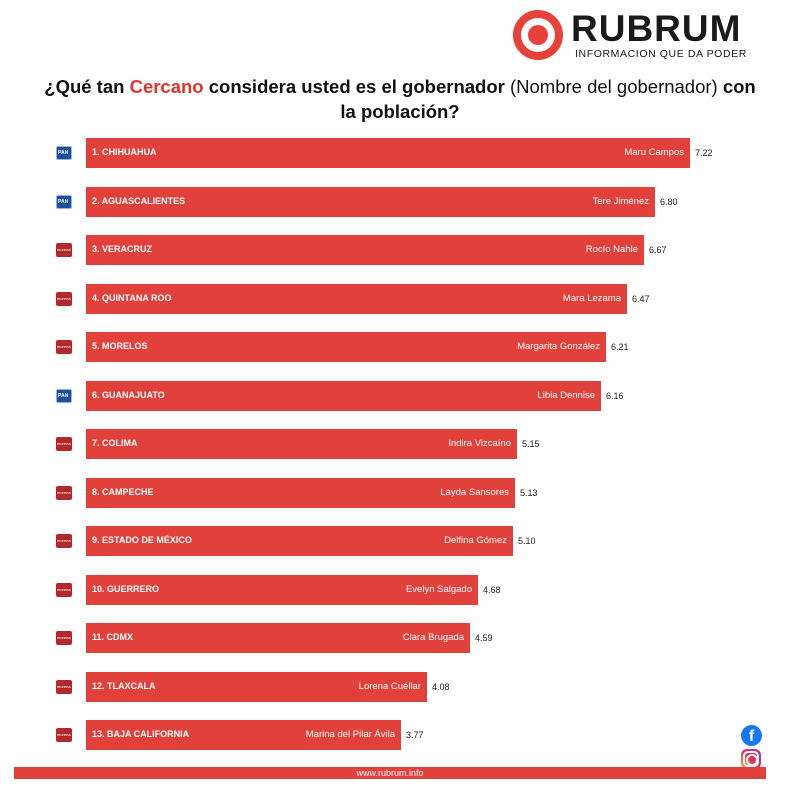 Image resolution: width=800 pixels, height=793 pixels. What do you see at coordinates (441, 686) in the screenshot?
I see `value-label: 4.08` at bounding box center [441, 686].